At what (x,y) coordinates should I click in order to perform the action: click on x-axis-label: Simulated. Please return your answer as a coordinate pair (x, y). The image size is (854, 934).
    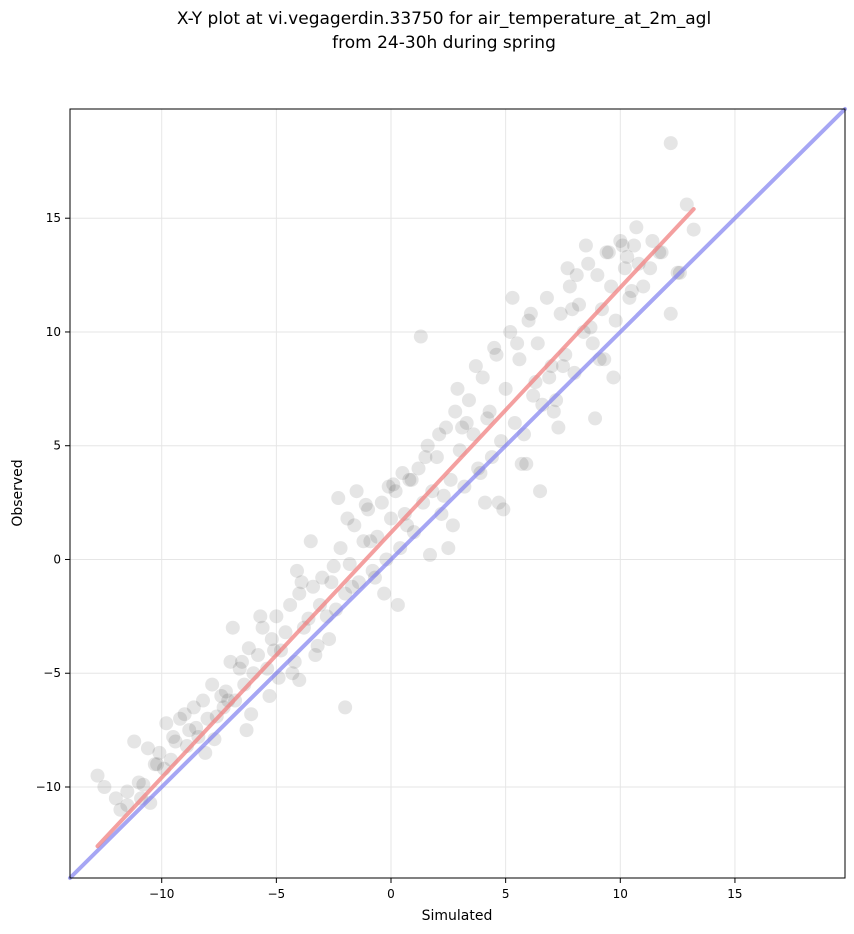
    Looking at the image, I should click on (457, 916).